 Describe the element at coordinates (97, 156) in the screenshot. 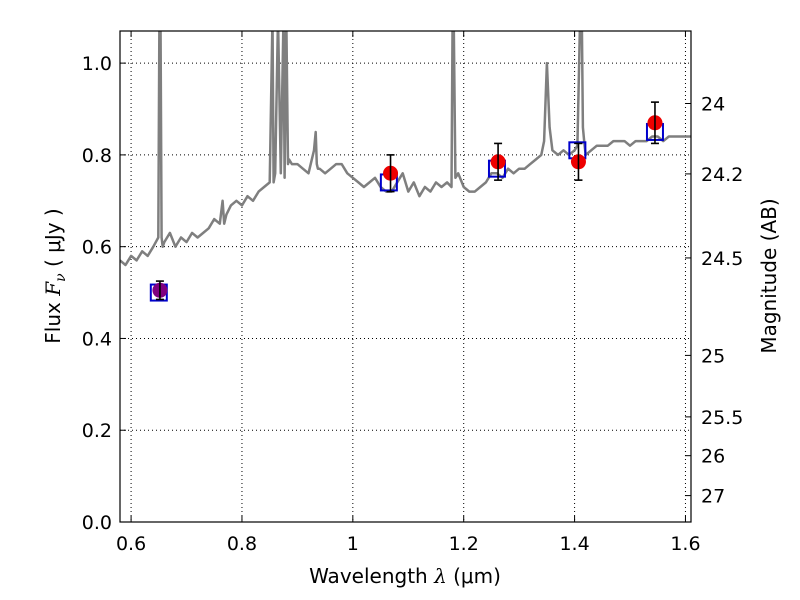

I see `y-tick-label: 0.8` at that location.